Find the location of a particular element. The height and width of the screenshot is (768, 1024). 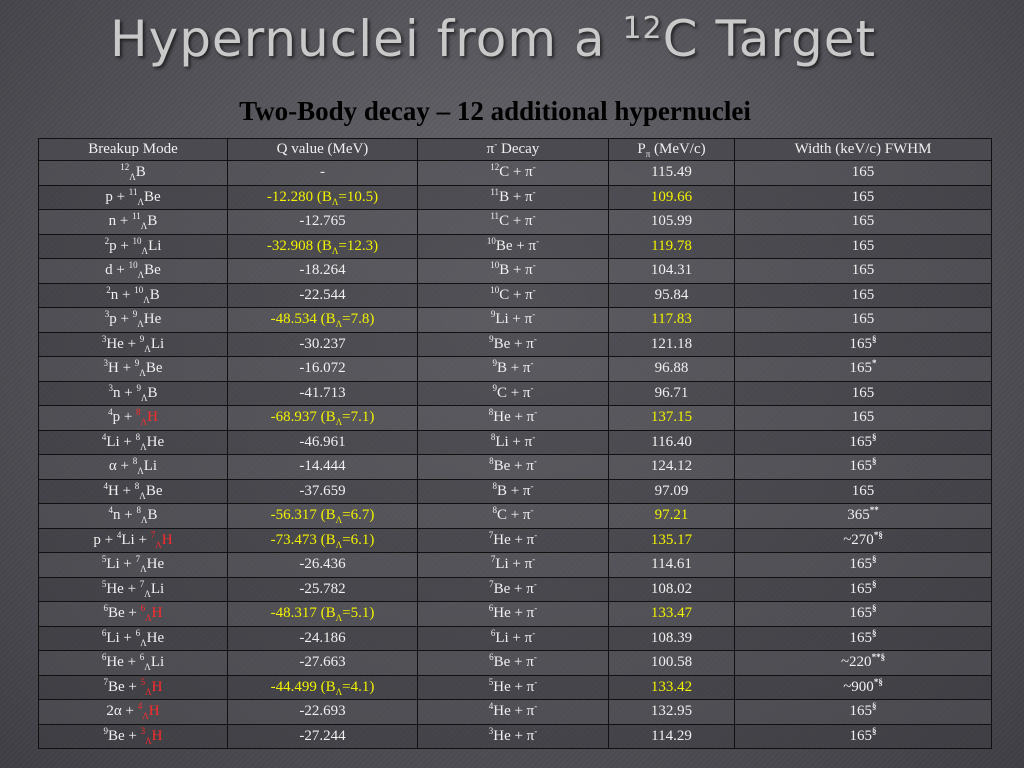

cell-q-value: -22.693 is located at coordinates (322, 712).